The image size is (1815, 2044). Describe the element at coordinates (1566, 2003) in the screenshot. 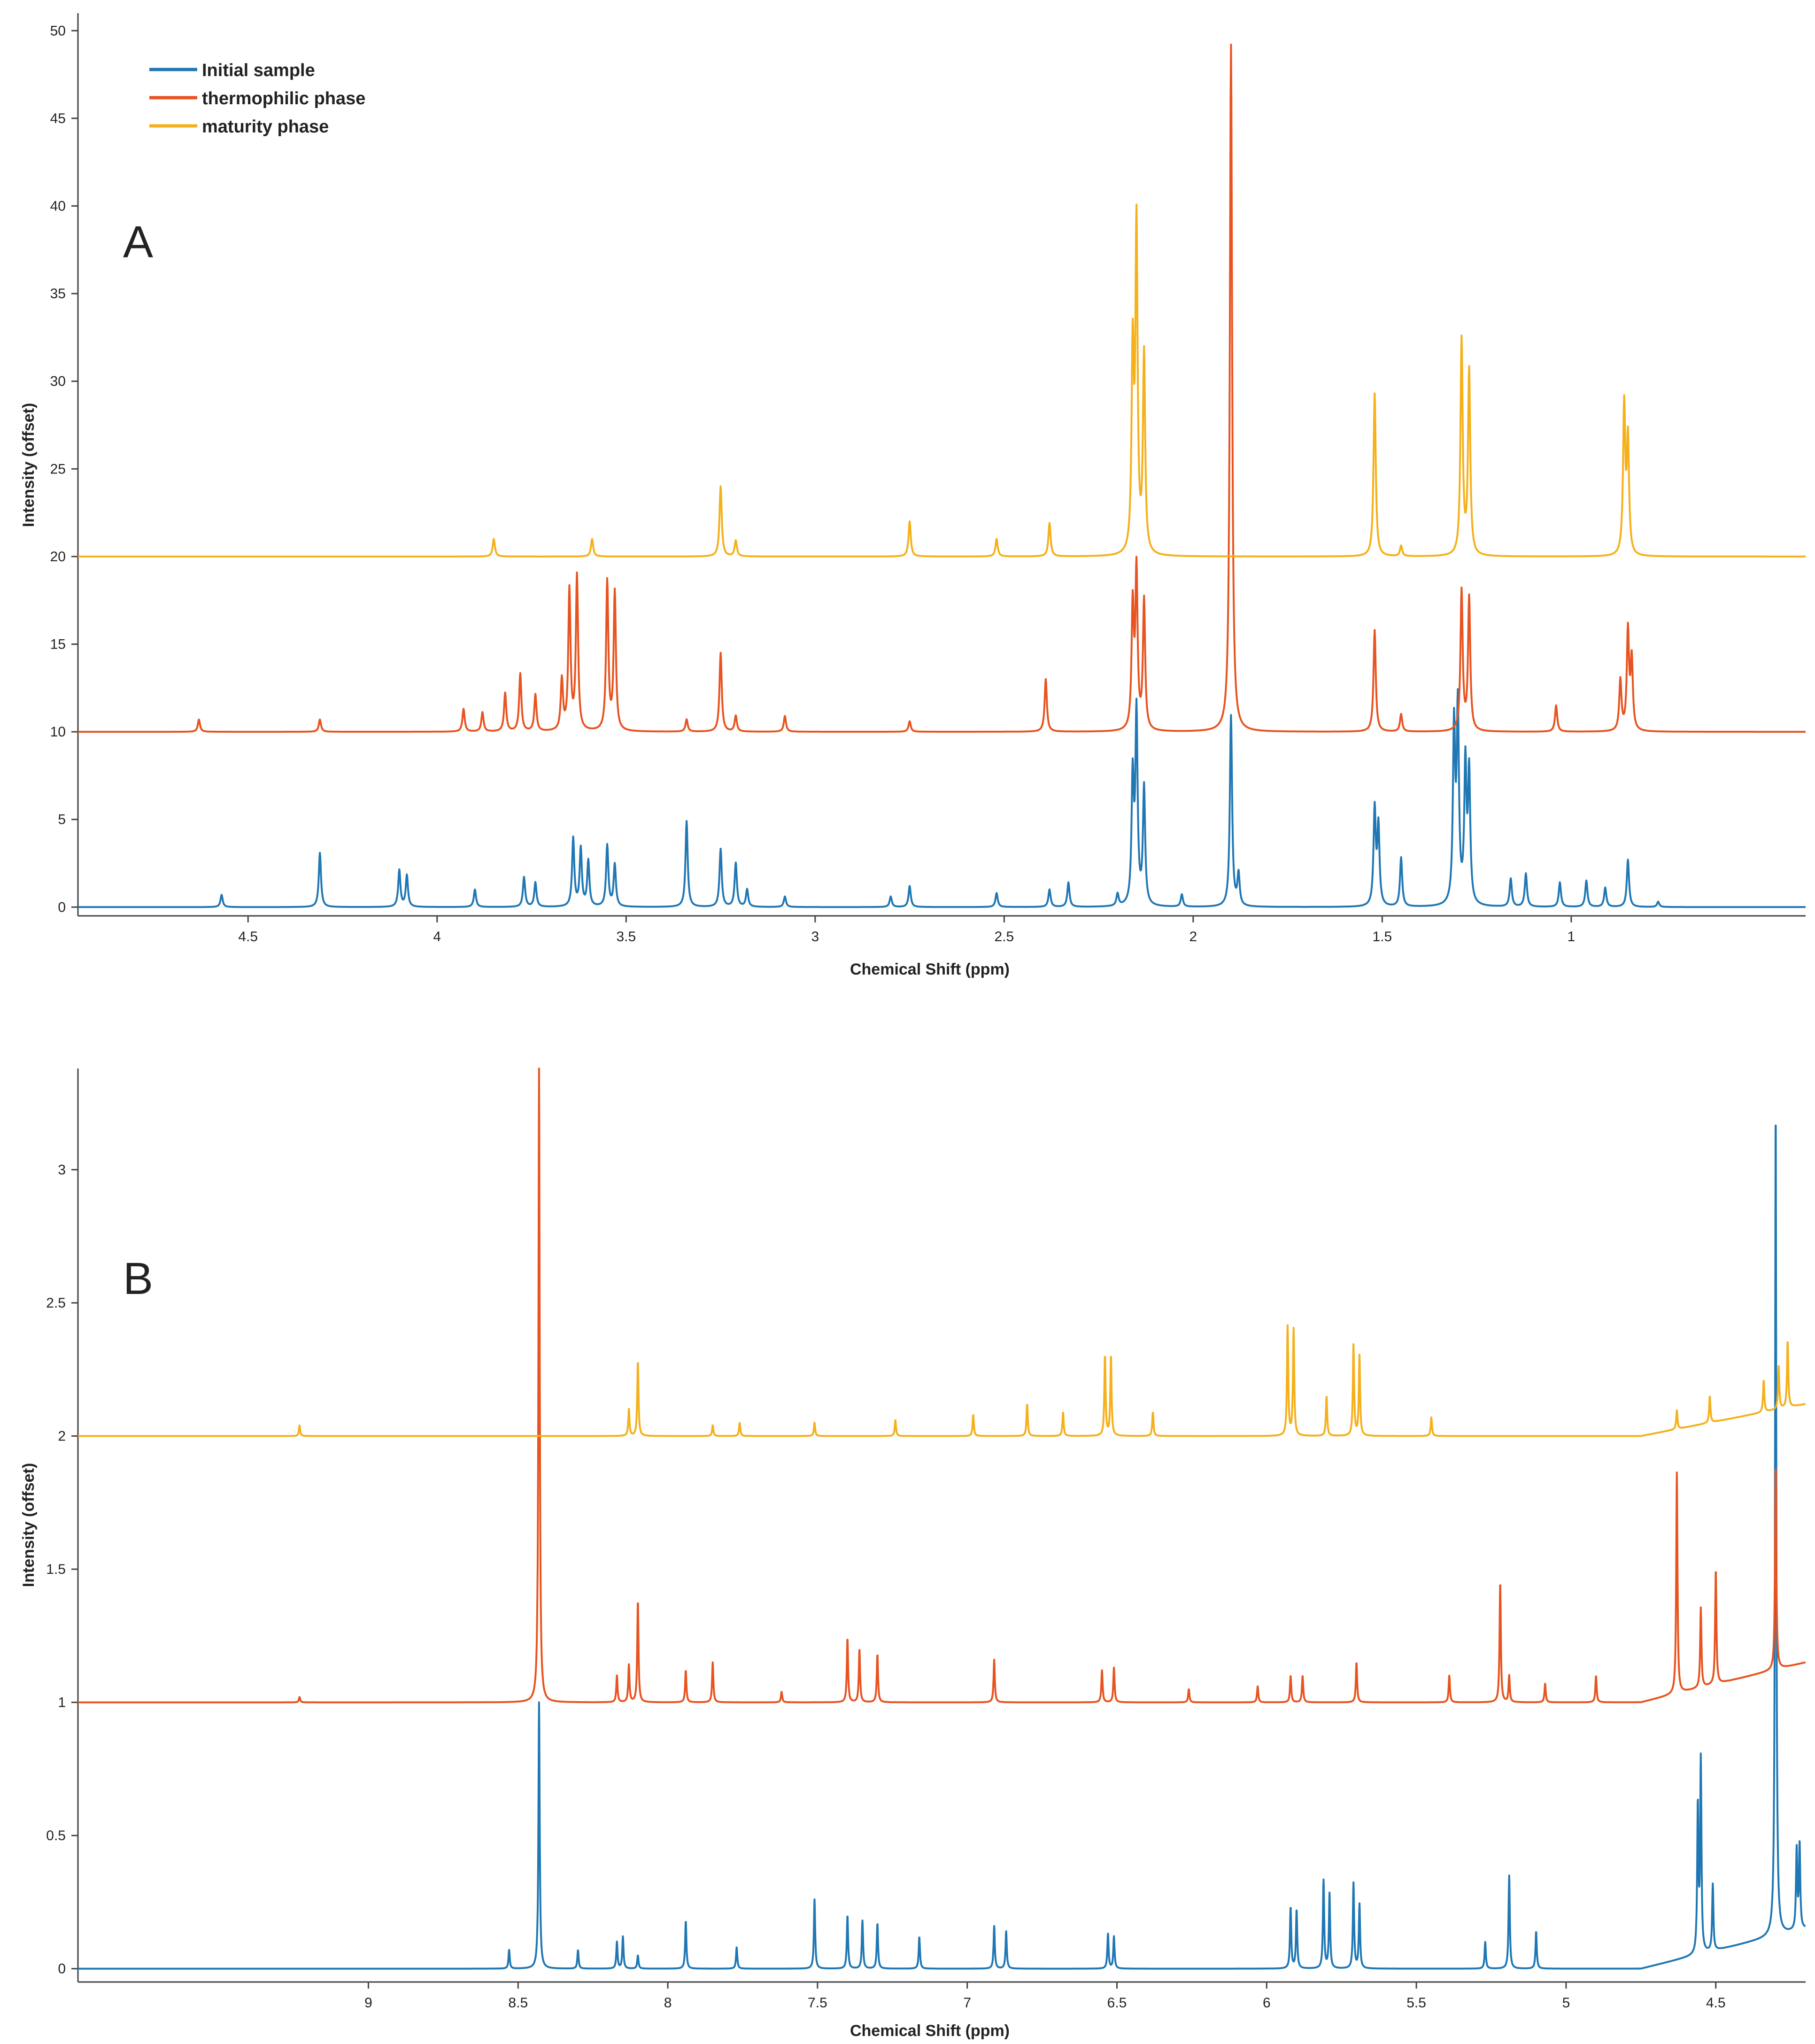

I see `x-tick-label: 5` at that location.